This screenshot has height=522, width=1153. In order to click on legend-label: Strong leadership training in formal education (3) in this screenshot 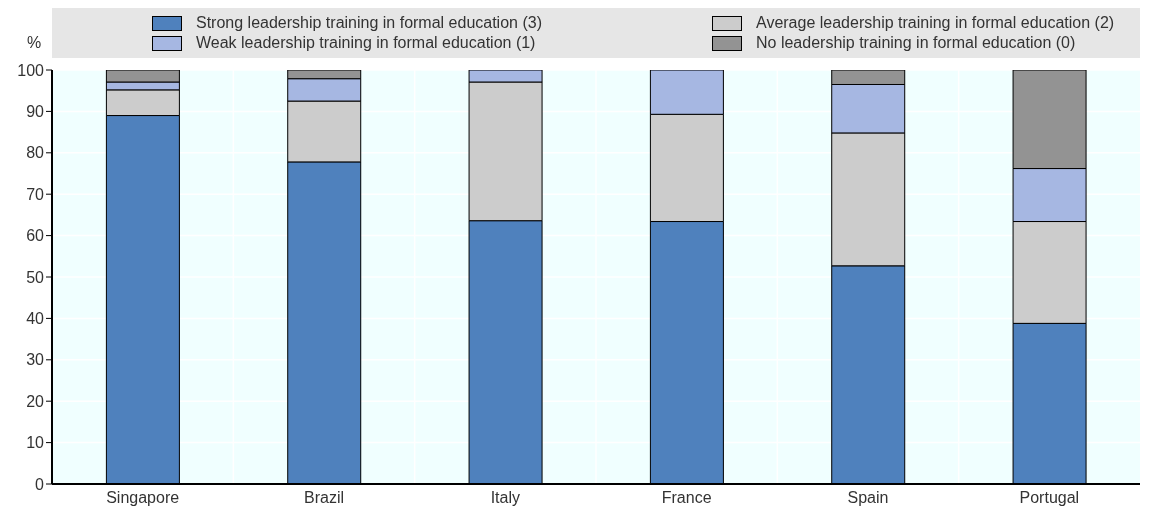, I will do `click(369, 23)`.